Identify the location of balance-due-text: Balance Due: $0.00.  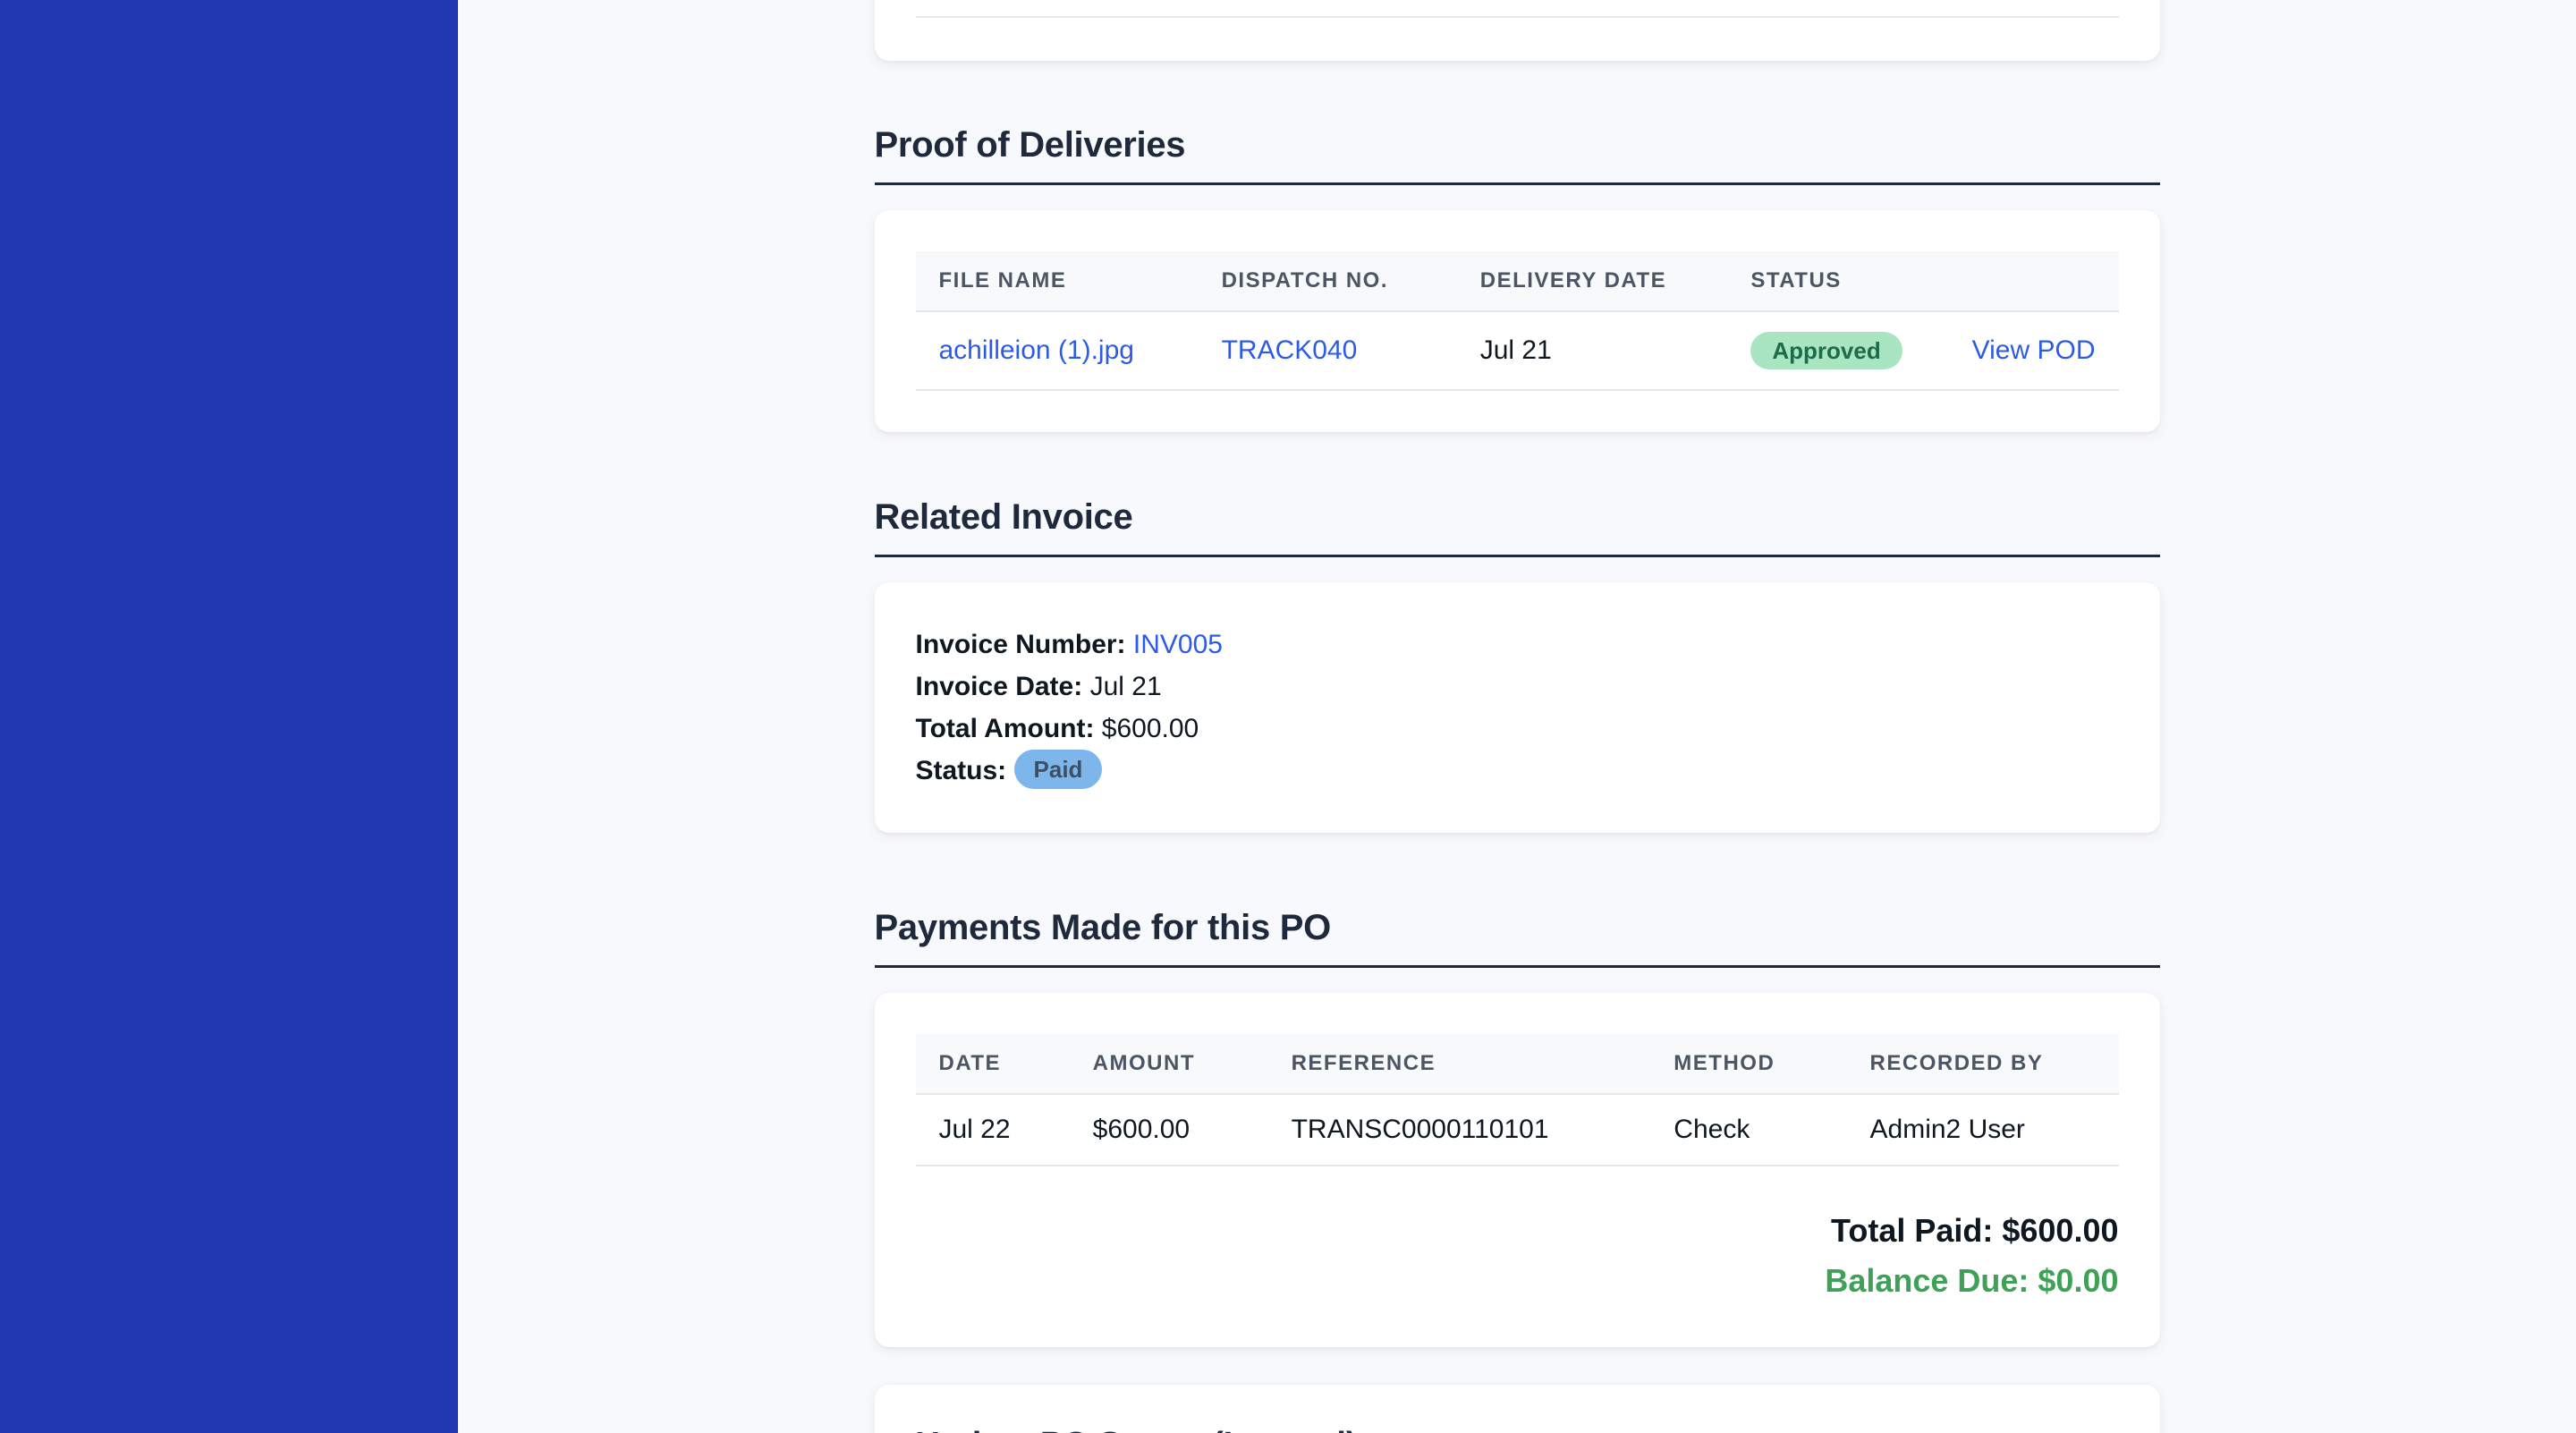
(1972, 1280).